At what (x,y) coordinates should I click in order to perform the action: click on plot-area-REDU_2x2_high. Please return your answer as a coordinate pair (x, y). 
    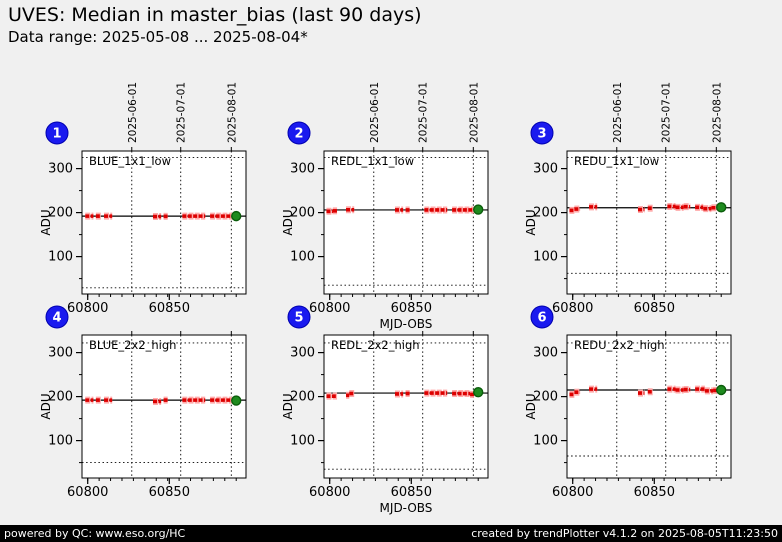
    Looking at the image, I should click on (649, 406).